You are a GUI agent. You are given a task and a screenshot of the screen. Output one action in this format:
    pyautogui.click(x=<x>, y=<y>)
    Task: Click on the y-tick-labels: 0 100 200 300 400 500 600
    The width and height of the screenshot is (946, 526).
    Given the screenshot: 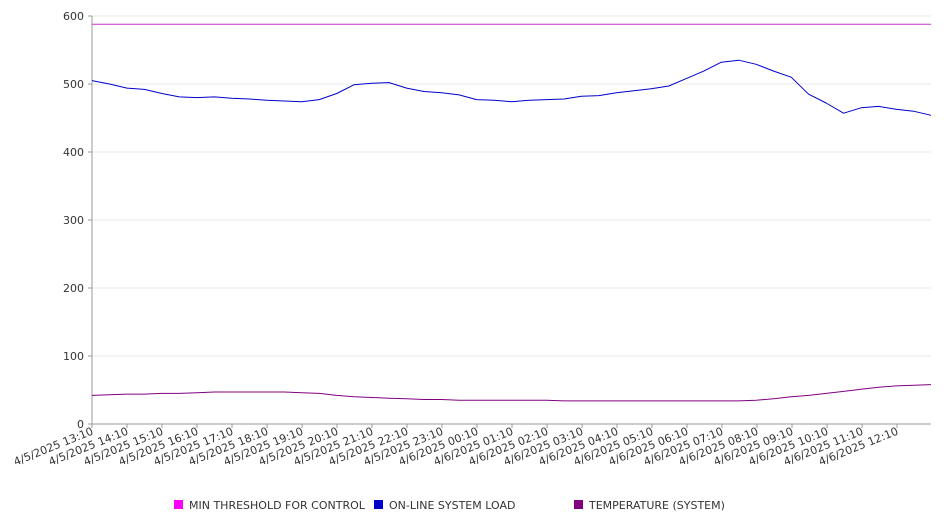 What is the action you would take?
    pyautogui.click(x=73, y=220)
    